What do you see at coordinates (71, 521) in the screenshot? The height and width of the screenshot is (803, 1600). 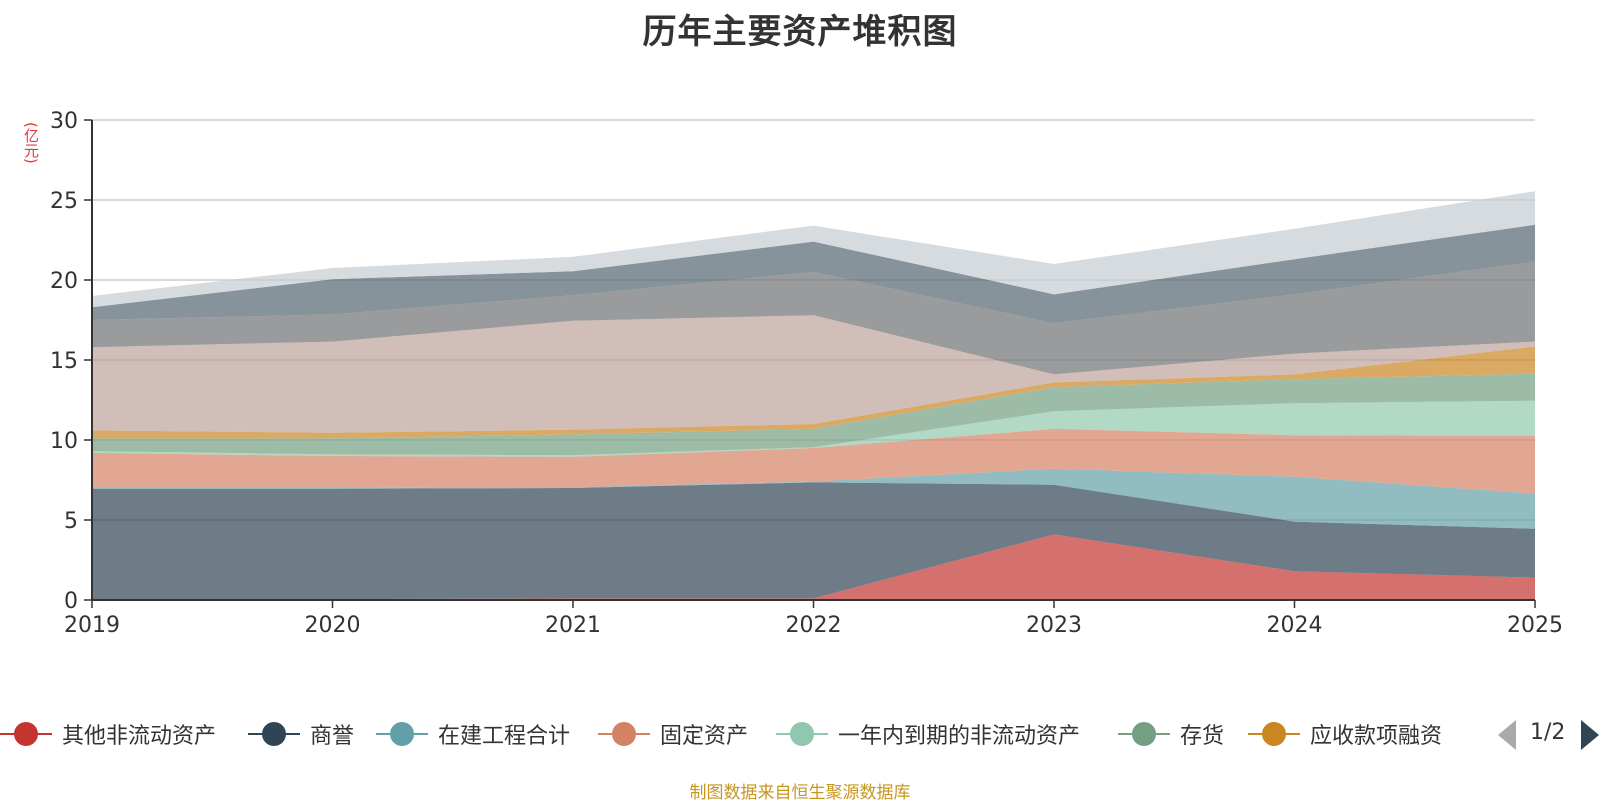 I see `y-tick-label: 5` at bounding box center [71, 521].